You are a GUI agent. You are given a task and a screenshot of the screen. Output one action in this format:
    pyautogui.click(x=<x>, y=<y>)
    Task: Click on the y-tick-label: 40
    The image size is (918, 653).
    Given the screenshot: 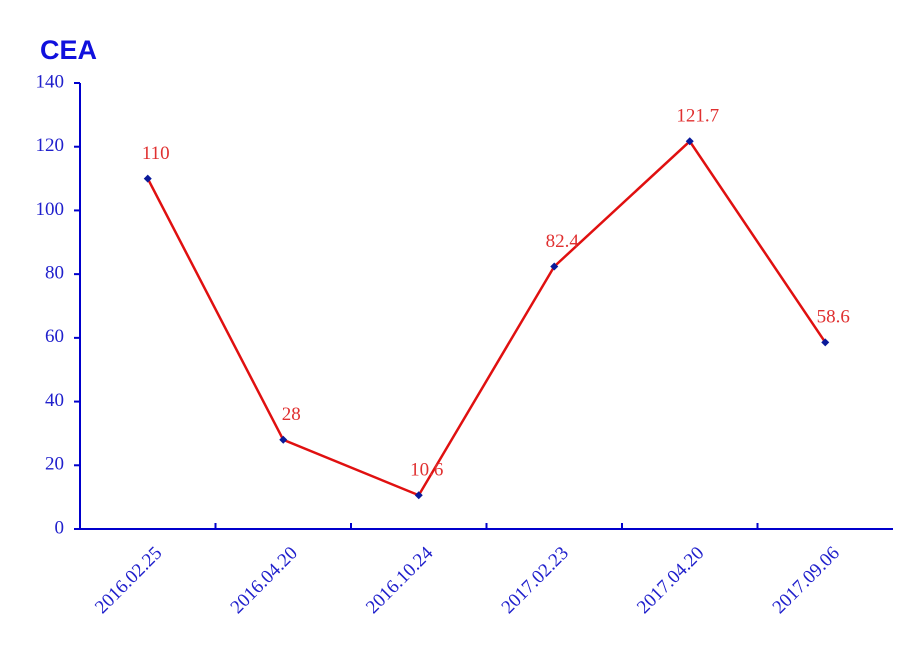 What is the action you would take?
    pyautogui.click(x=54, y=400)
    